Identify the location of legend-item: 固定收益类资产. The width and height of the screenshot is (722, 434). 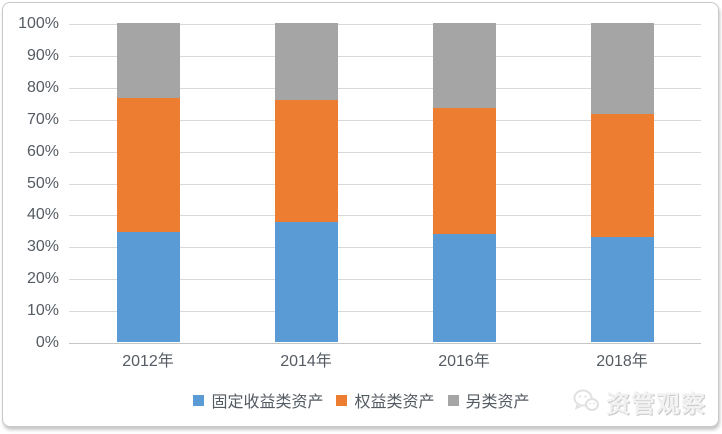
(258, 400).